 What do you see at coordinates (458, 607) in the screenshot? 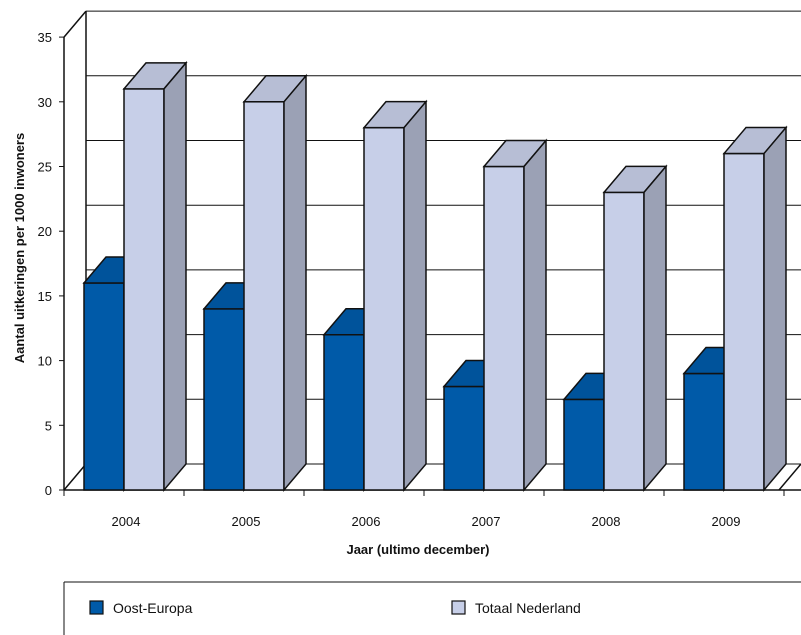
I see `legend-swatch-totaal-nederland` at bounding box center [458, 607].